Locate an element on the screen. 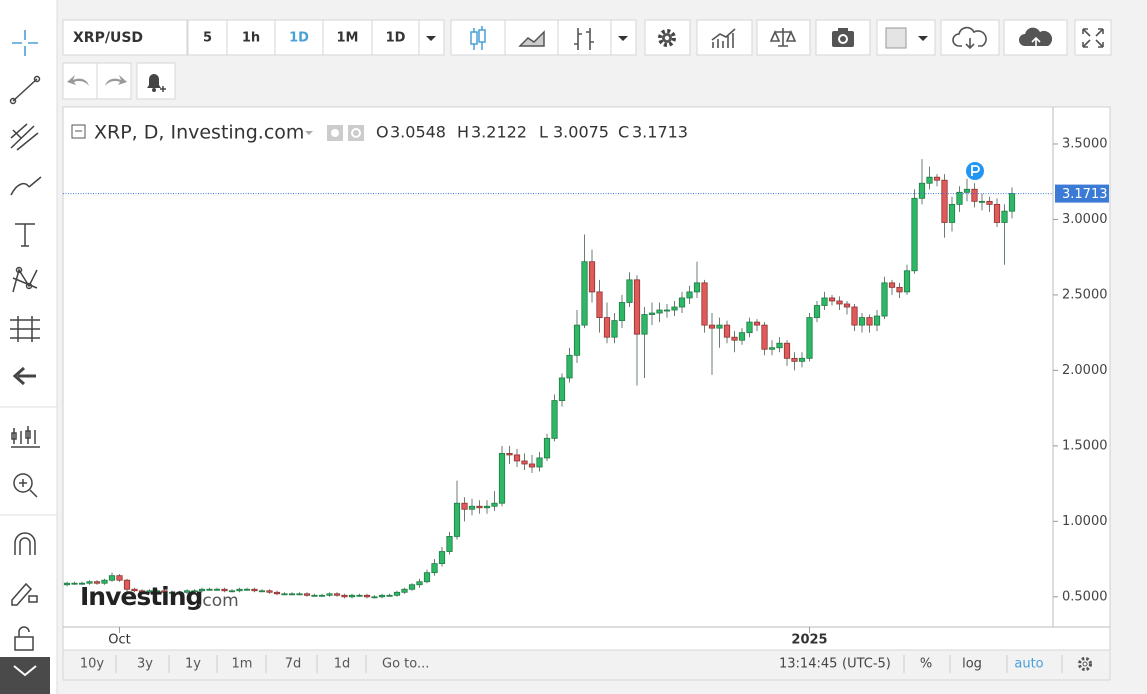  position-marker is located at coordinates (975, 171).